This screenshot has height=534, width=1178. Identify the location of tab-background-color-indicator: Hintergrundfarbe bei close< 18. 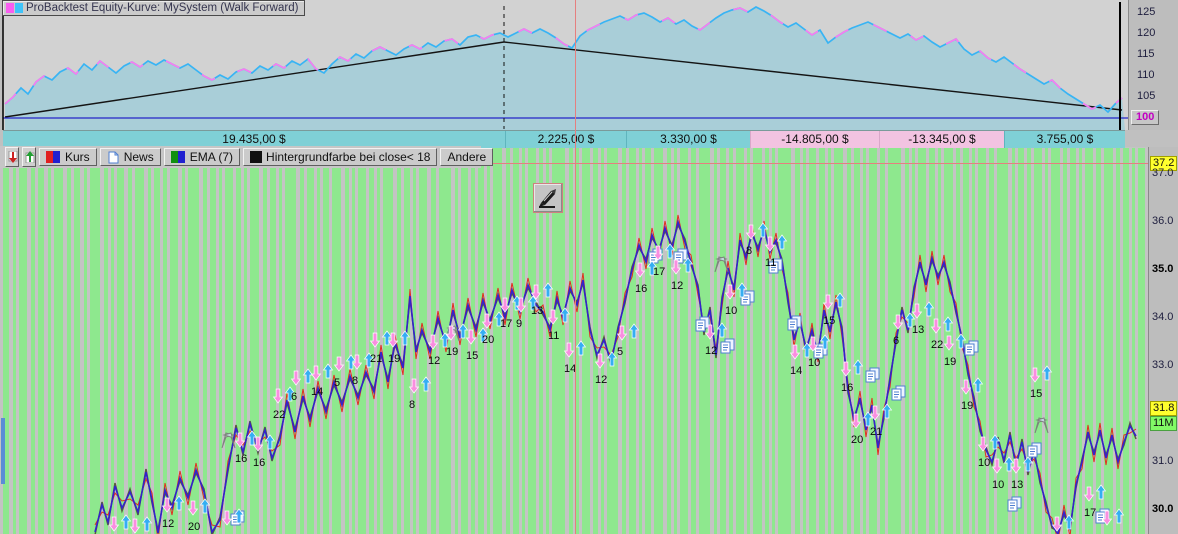
(340, 157).